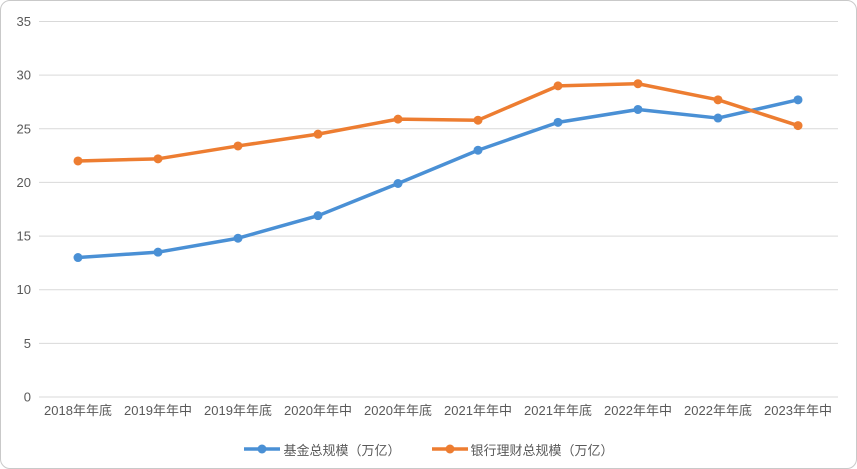 The height and width of the screenshot is (469, 857). I want to click on x-tick-label: 2022年年中, so click(638, 410).